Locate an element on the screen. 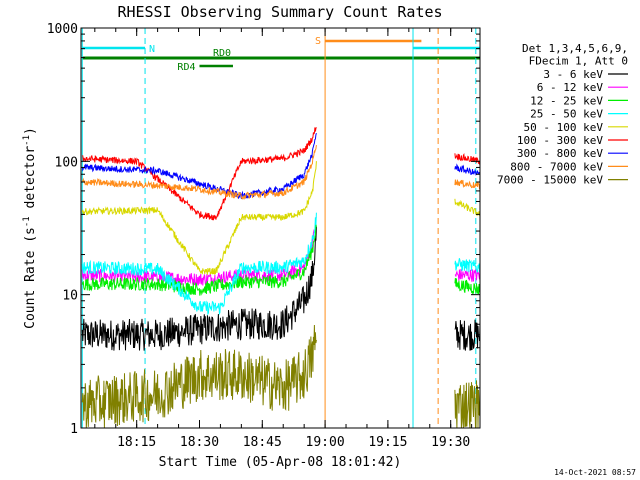 The width and height of the screenshot is (640, 480). y-axis-label-part: Count Rate (s is located at coordinates (30, 278).